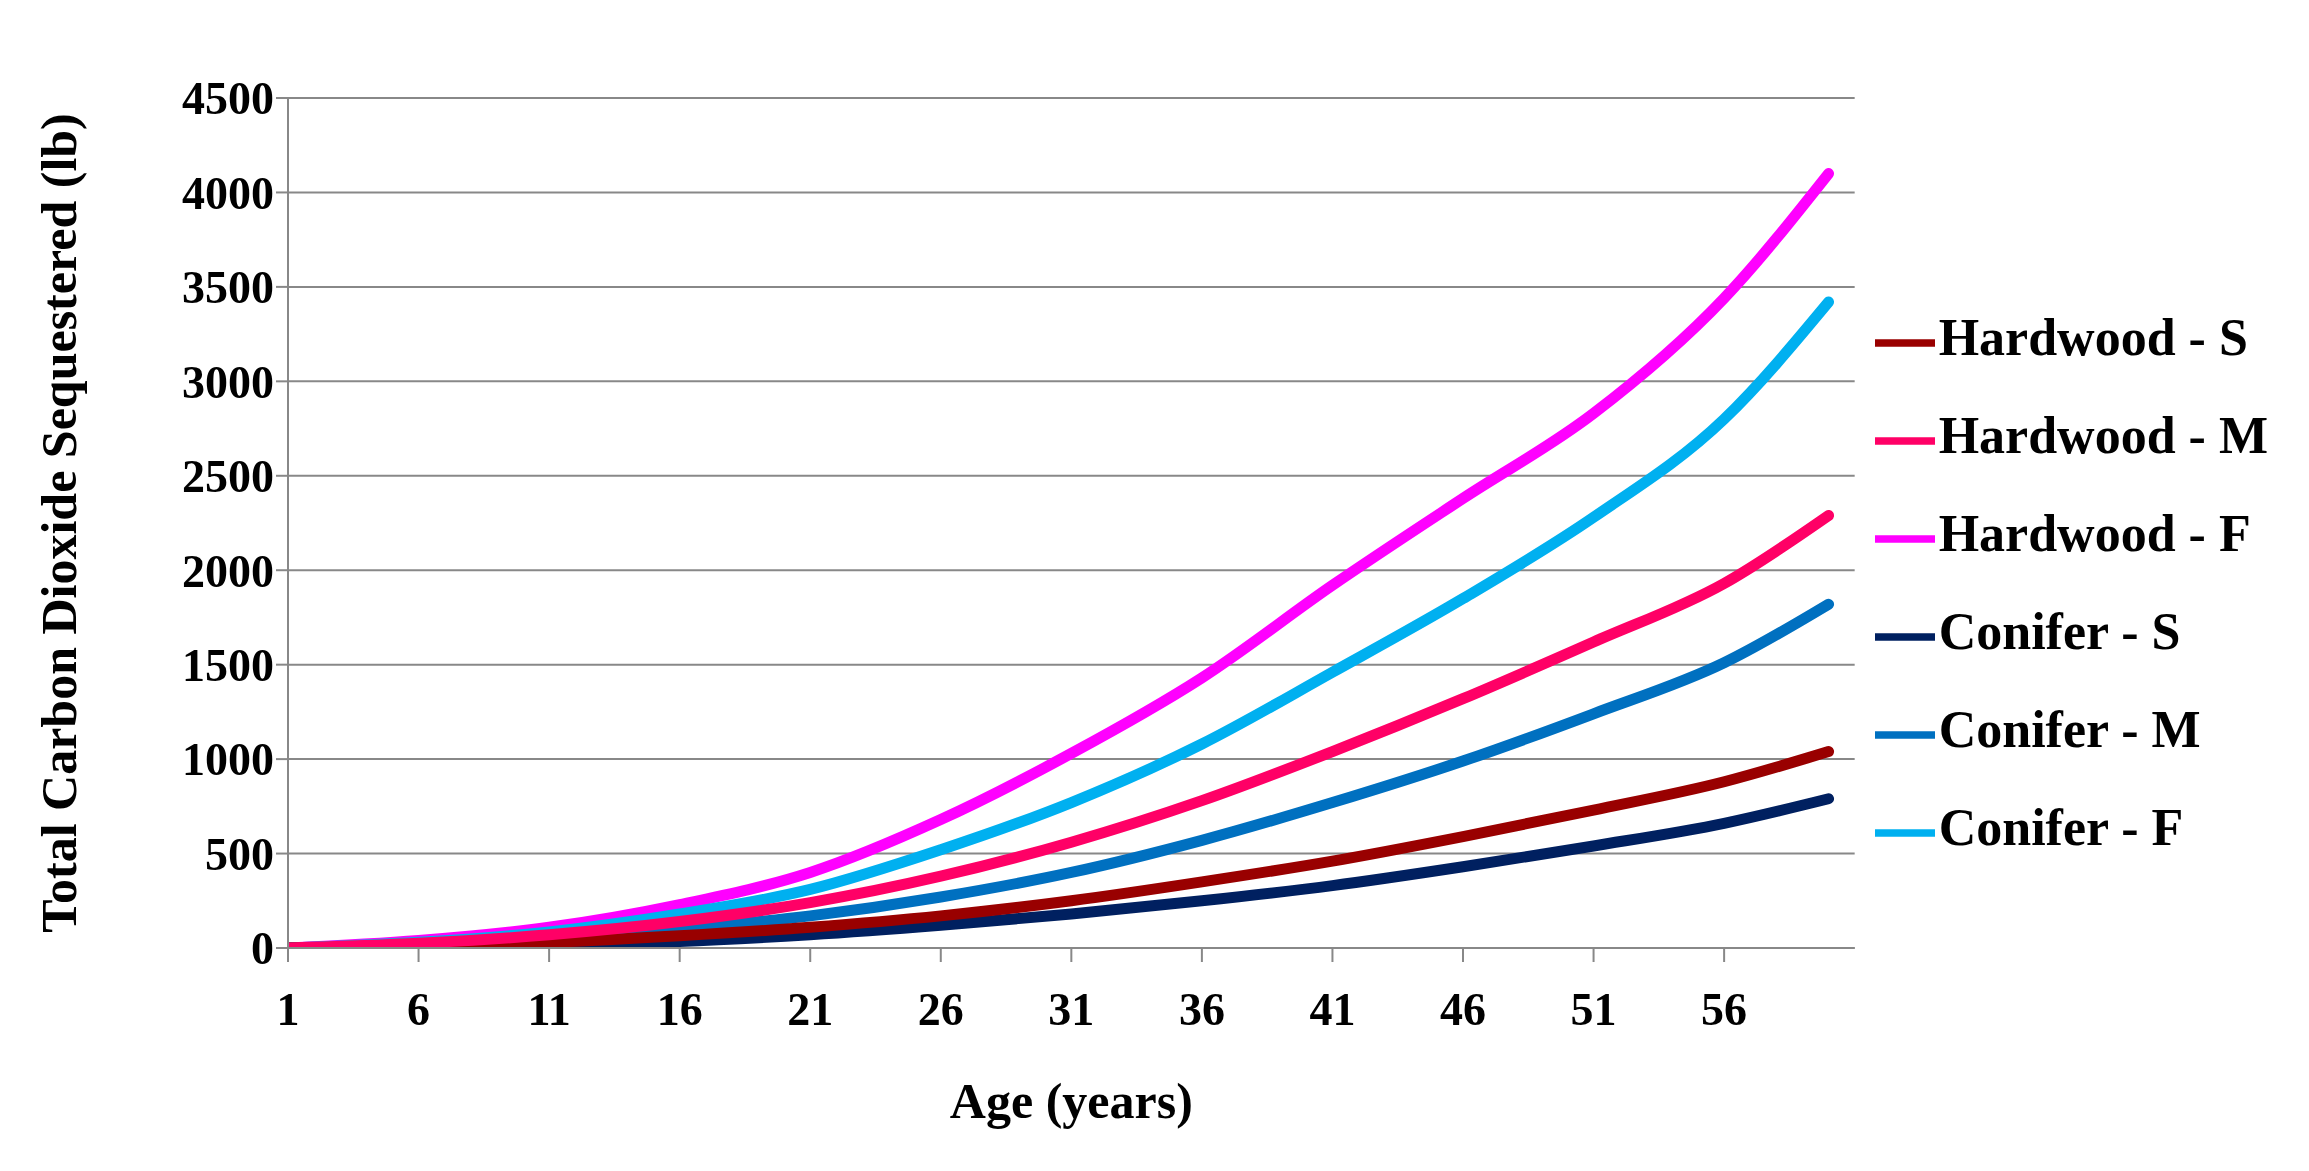  Describe the element at coordinates (1071, 1009) in the screenshot. I see `x-tick-label: 31` at that location.